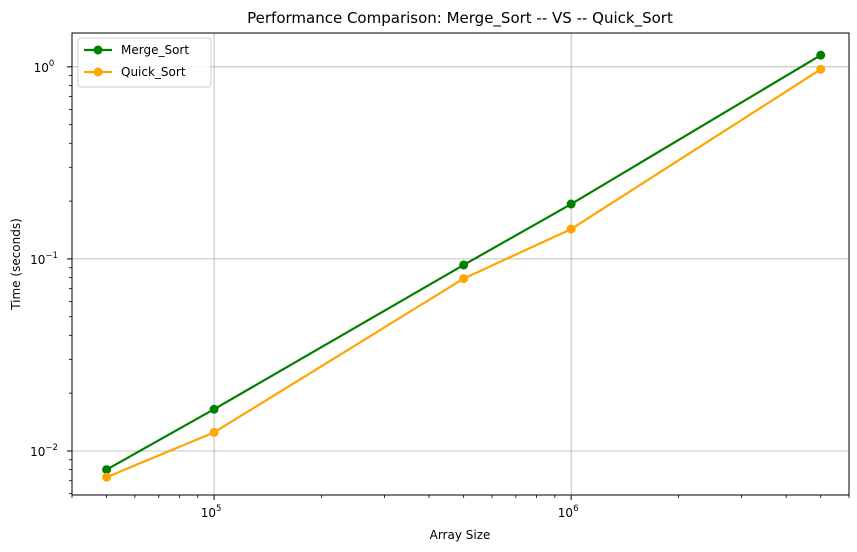  Describe the element at coordinates (153, 72) in the screenshot. I see `legend-label: Quick_Sort` at that location.